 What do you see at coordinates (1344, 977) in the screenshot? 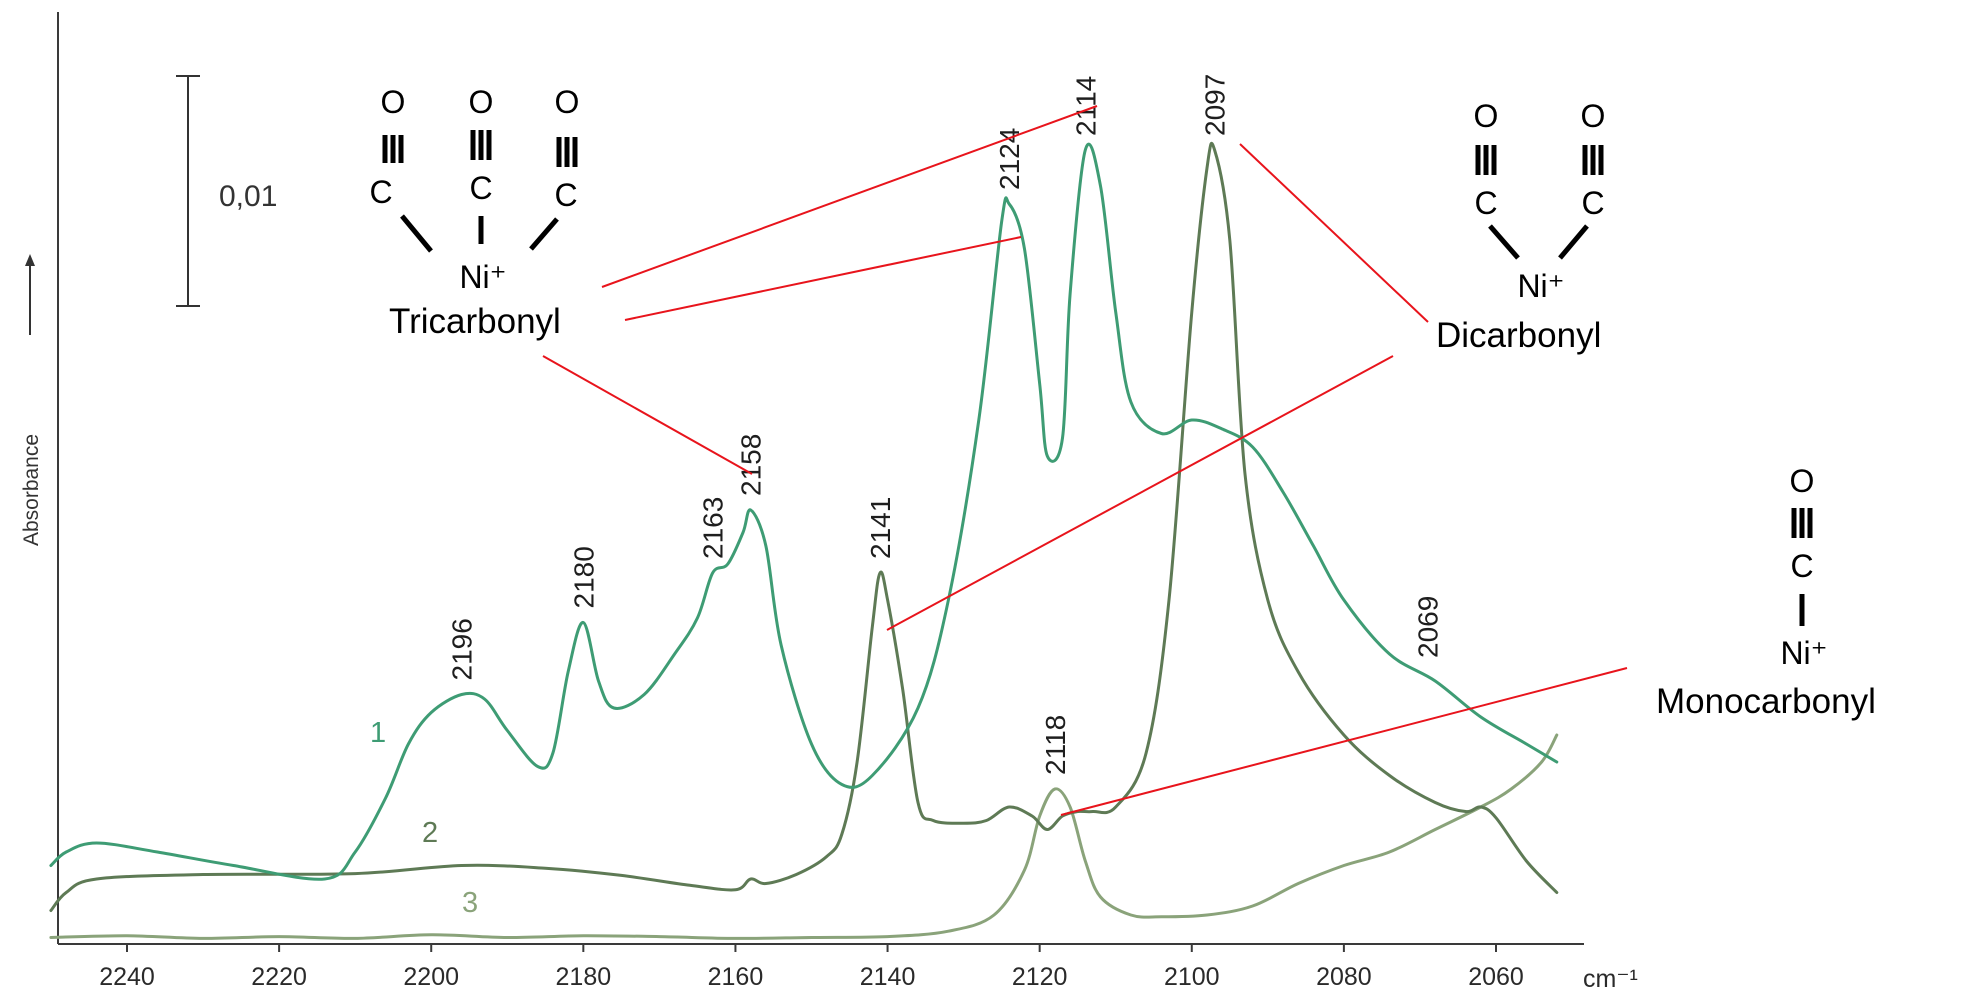
I see `x-tick-label: 2080` at bounding box center [1344, 977].